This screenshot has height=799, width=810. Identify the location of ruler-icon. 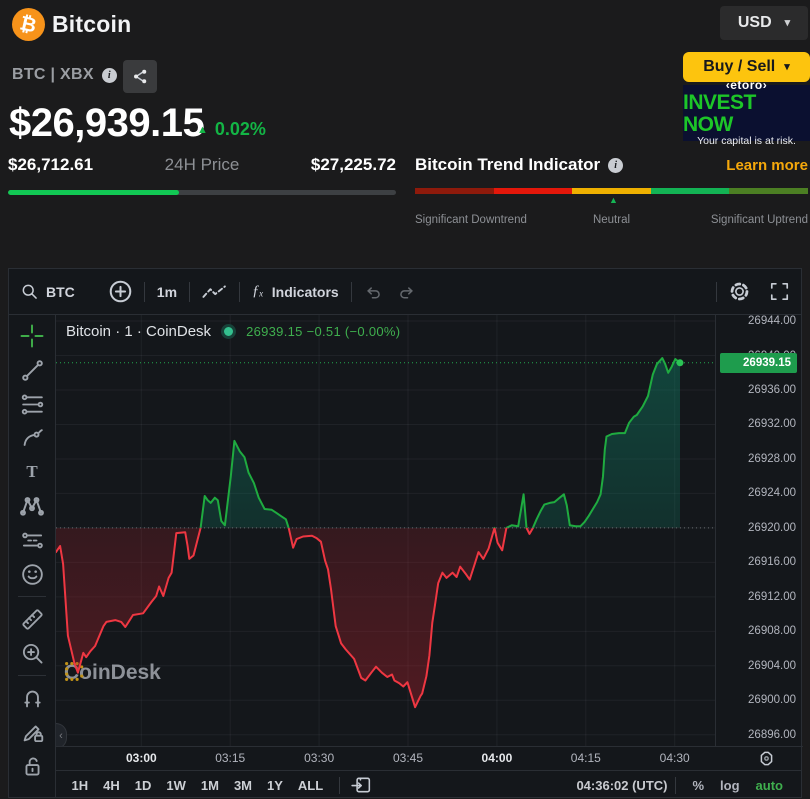
(32, 619).